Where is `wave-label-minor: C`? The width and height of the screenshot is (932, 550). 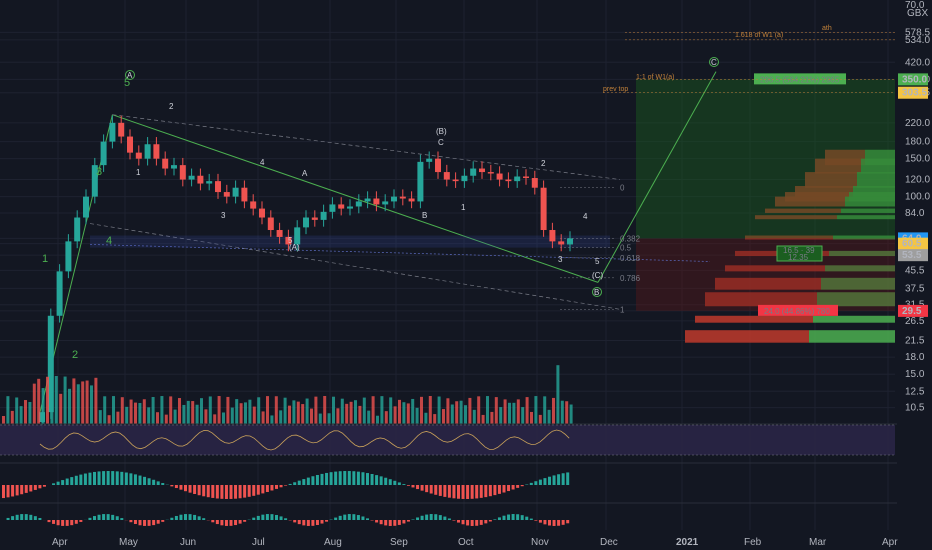 wave-label-minor: C is located at coordinates (441, 142).